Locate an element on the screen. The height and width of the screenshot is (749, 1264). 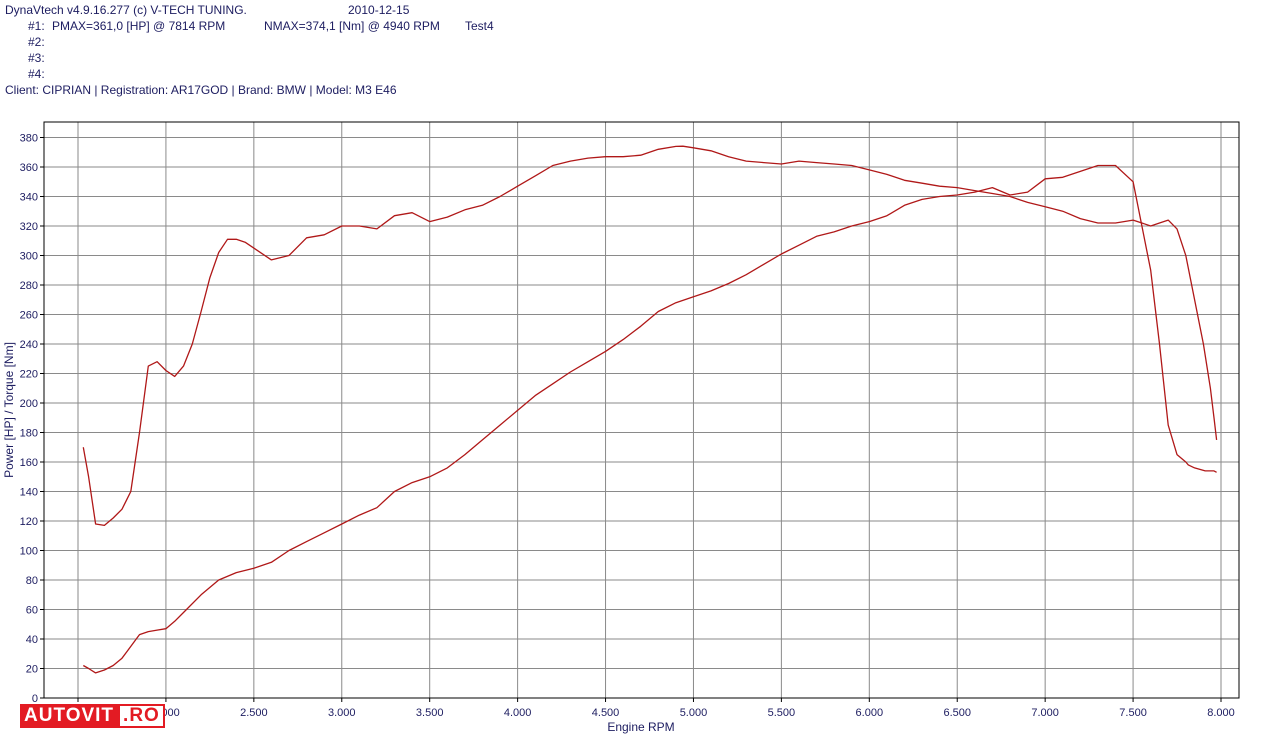
autovit-watermark: AUTOVIT .RO is located at coordinates (92, 716).